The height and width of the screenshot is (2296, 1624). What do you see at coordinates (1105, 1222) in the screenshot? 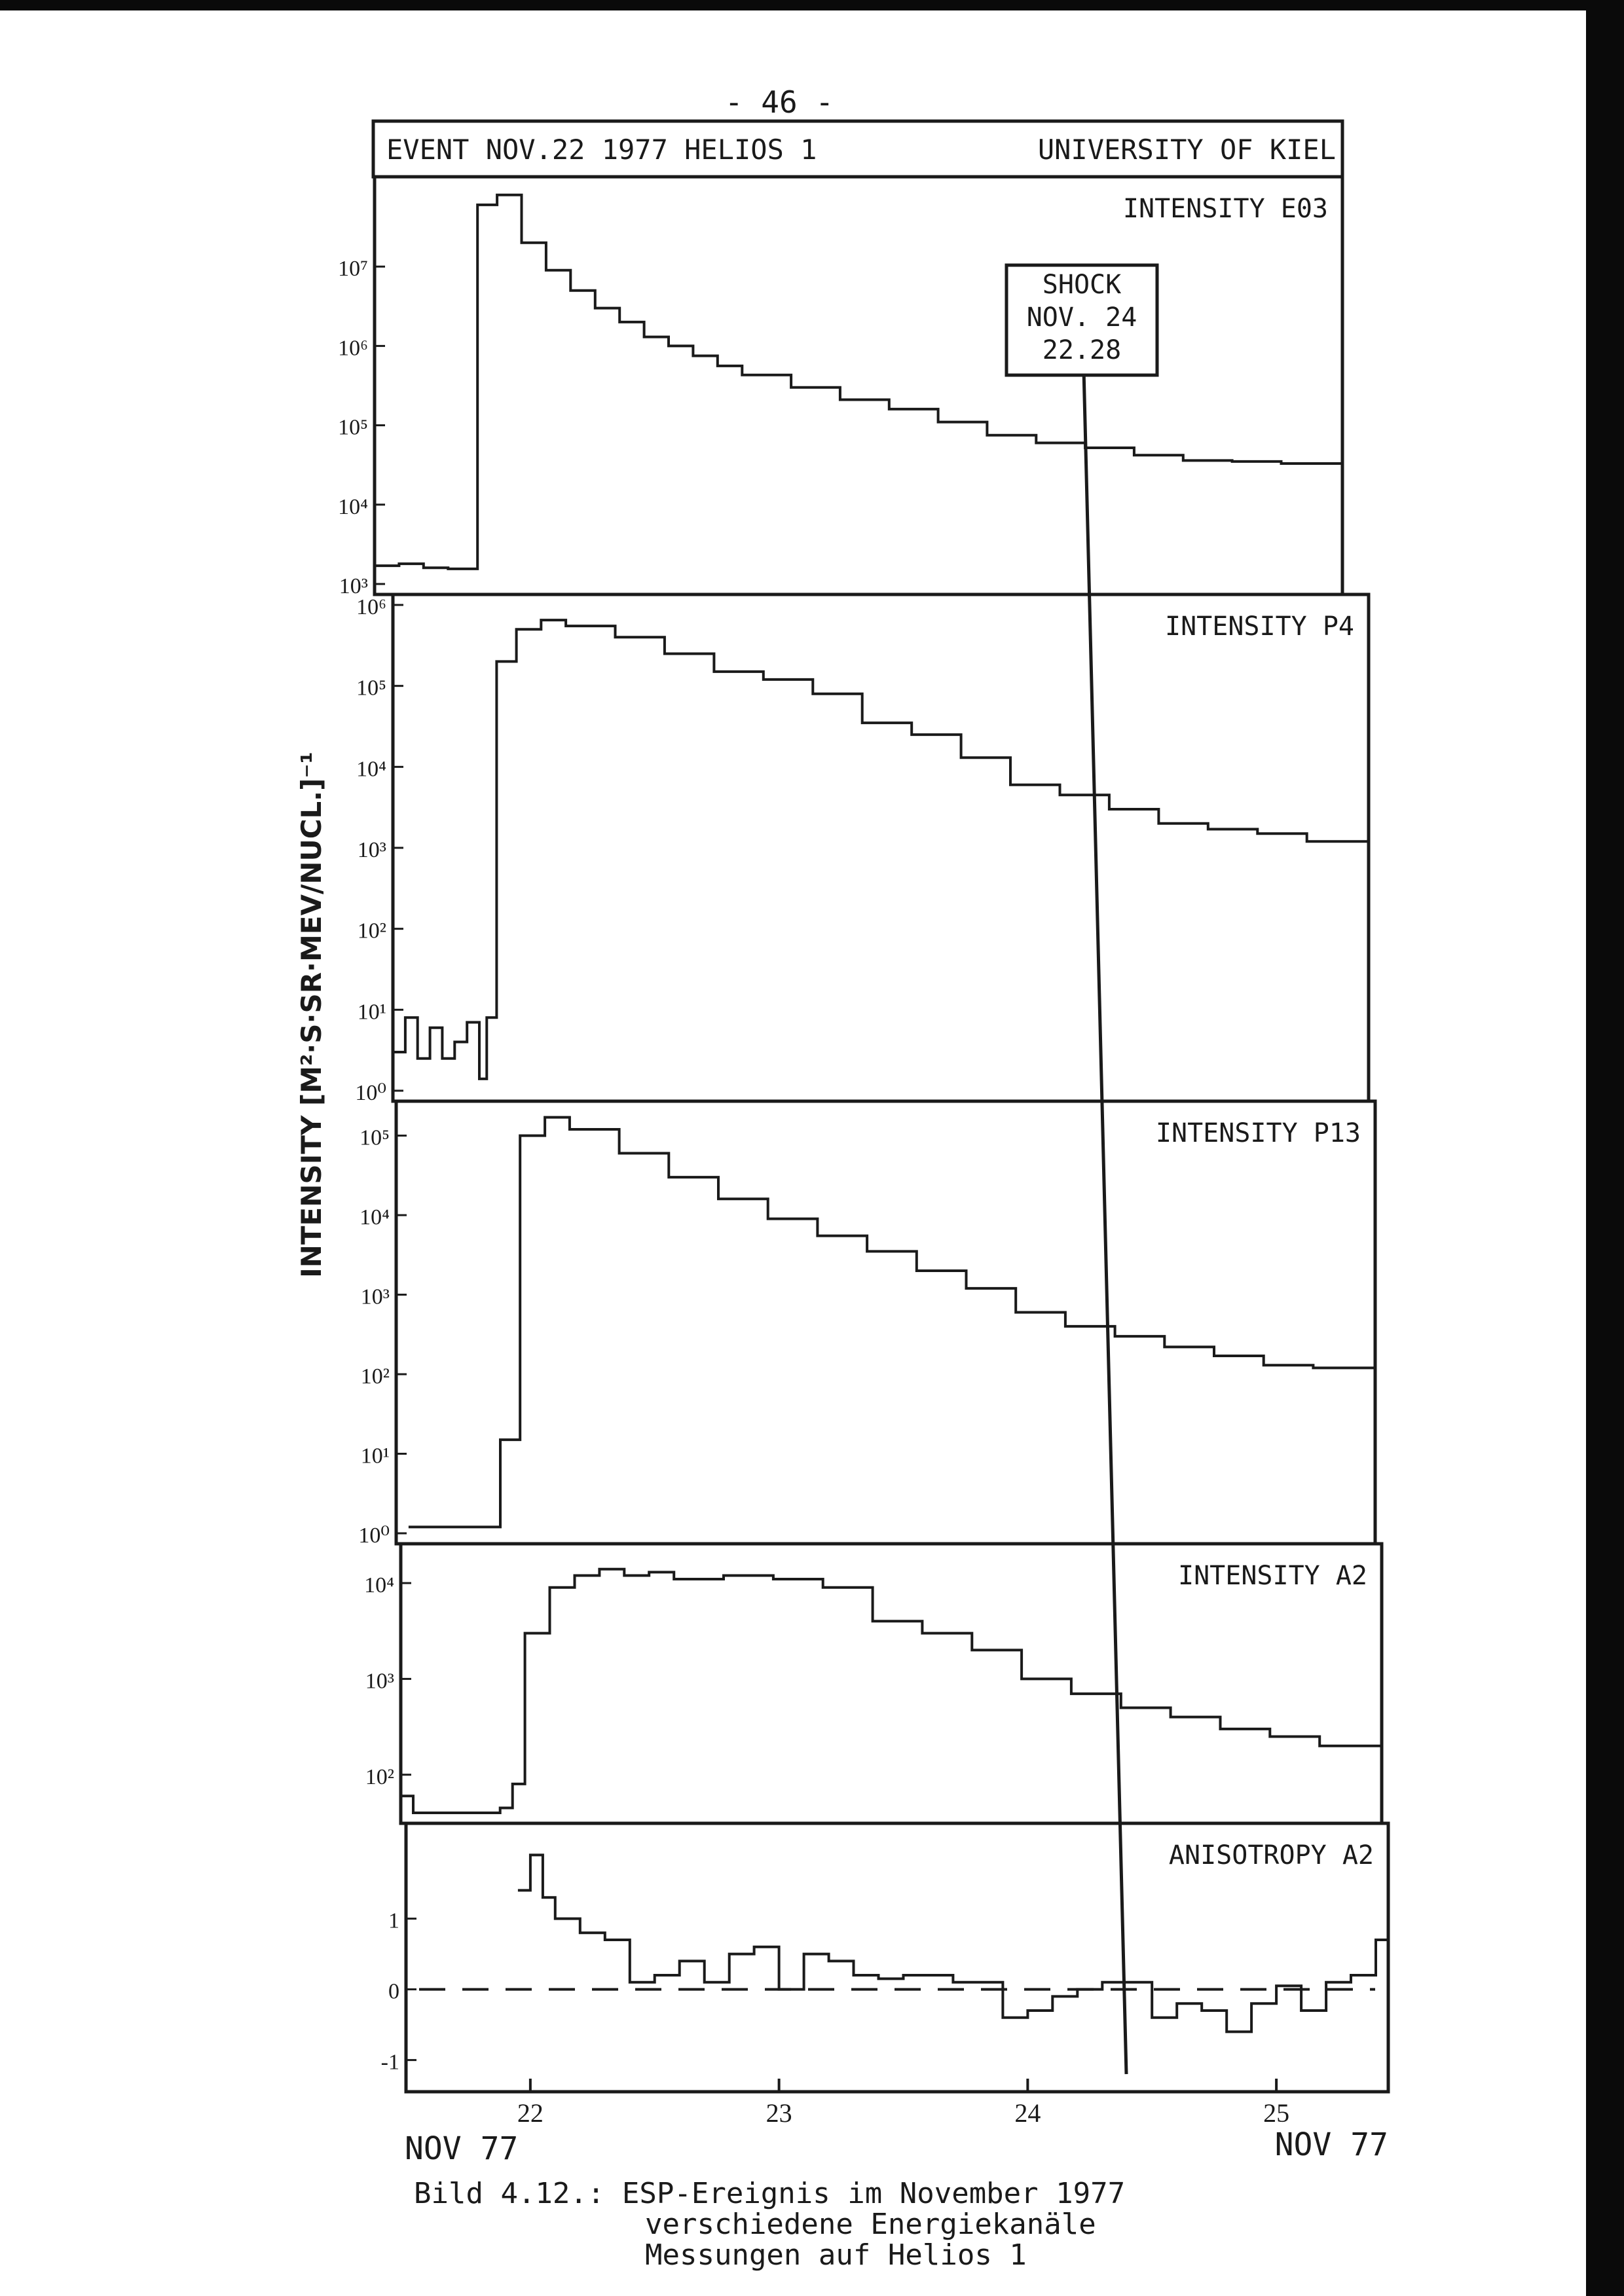
I see `shock-line` at bounding box center [1105, 1222].